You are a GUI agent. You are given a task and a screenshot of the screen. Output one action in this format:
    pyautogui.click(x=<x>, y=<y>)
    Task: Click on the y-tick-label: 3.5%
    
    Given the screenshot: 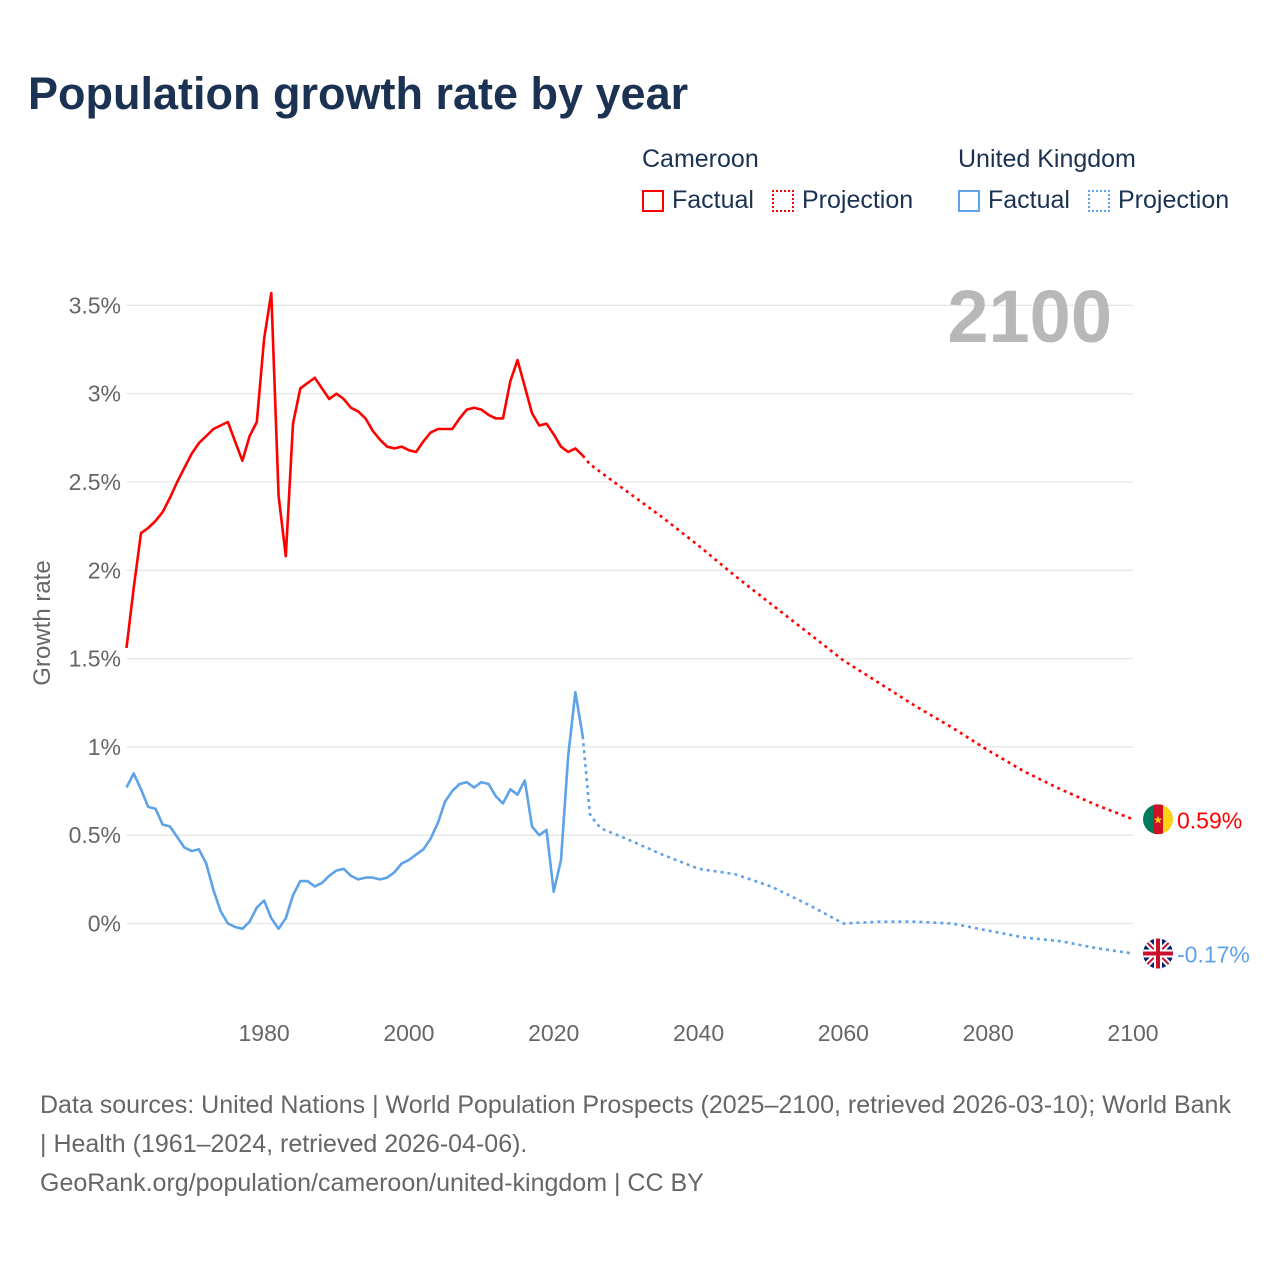 What is the action you would take?
    pyautogui.click(x=95, y=305)
    